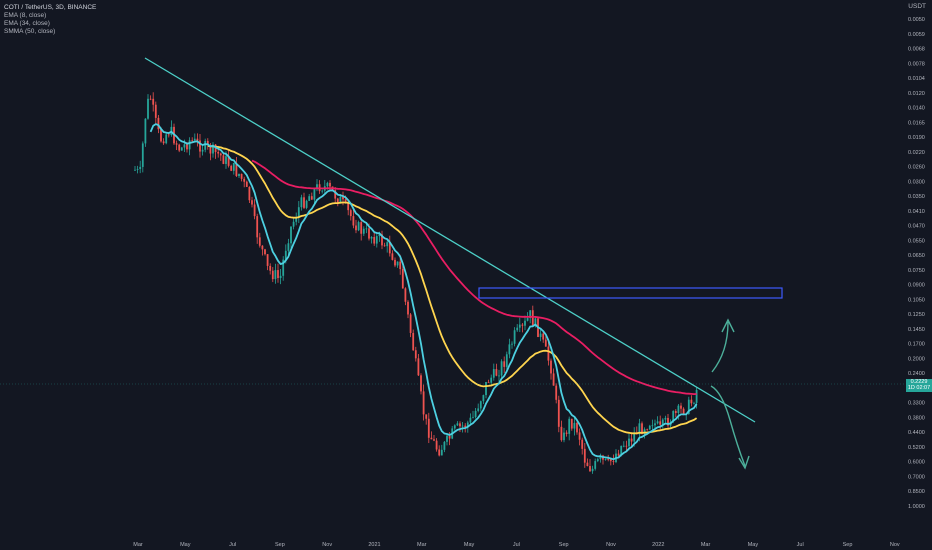 Image resolution: width=932 pixels, height=550 pixels. What do you see at coordinates (916, 197) in the screenshot?
I see `y-tick-label: 0.0350` at bounding box center [916, 197].